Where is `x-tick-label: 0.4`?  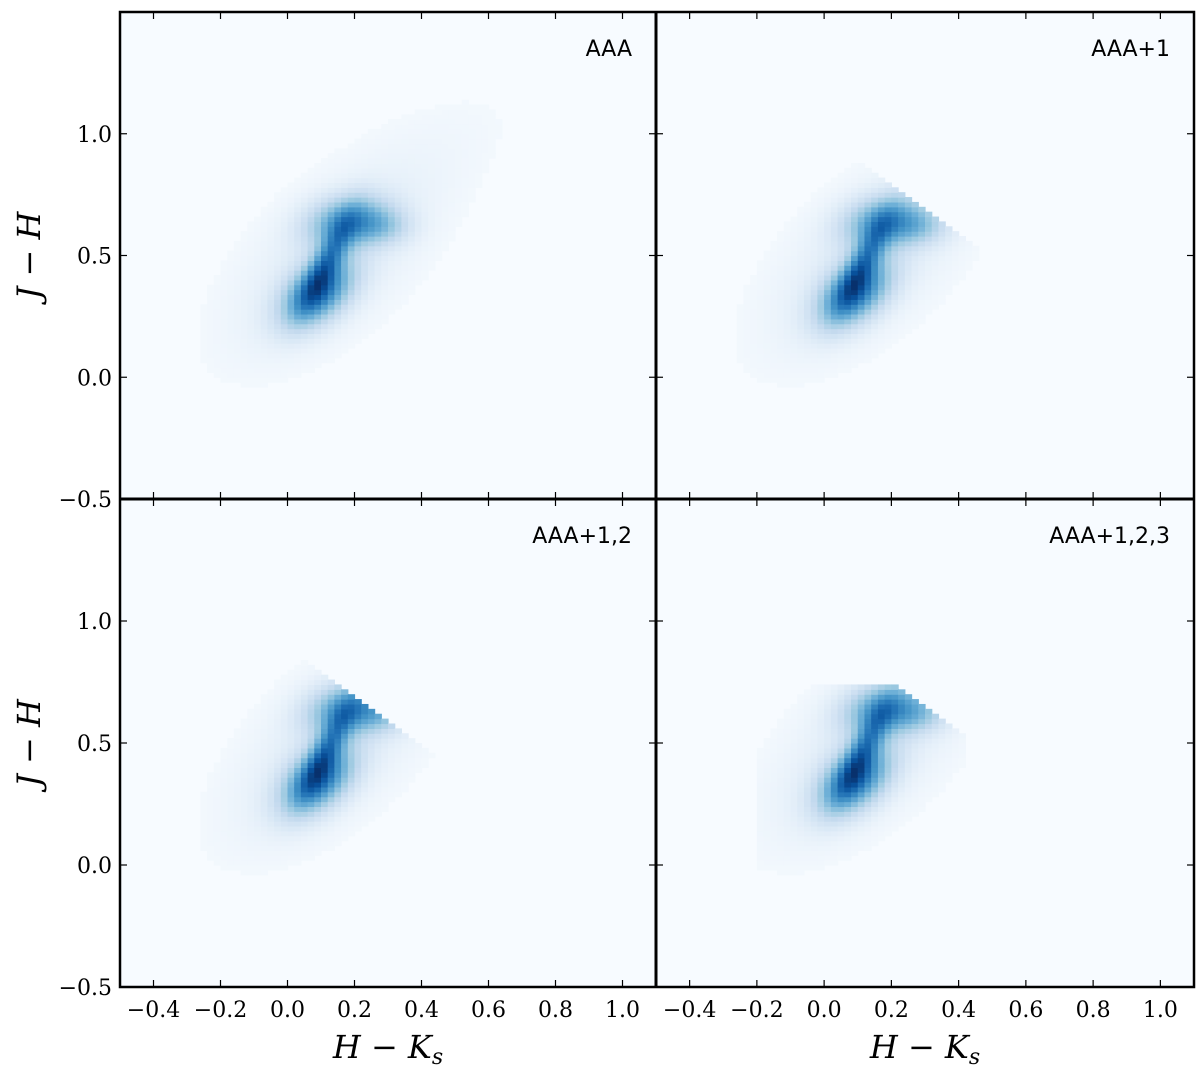 x-tick-label: 0.4 is located at coordinates (421, 1010).